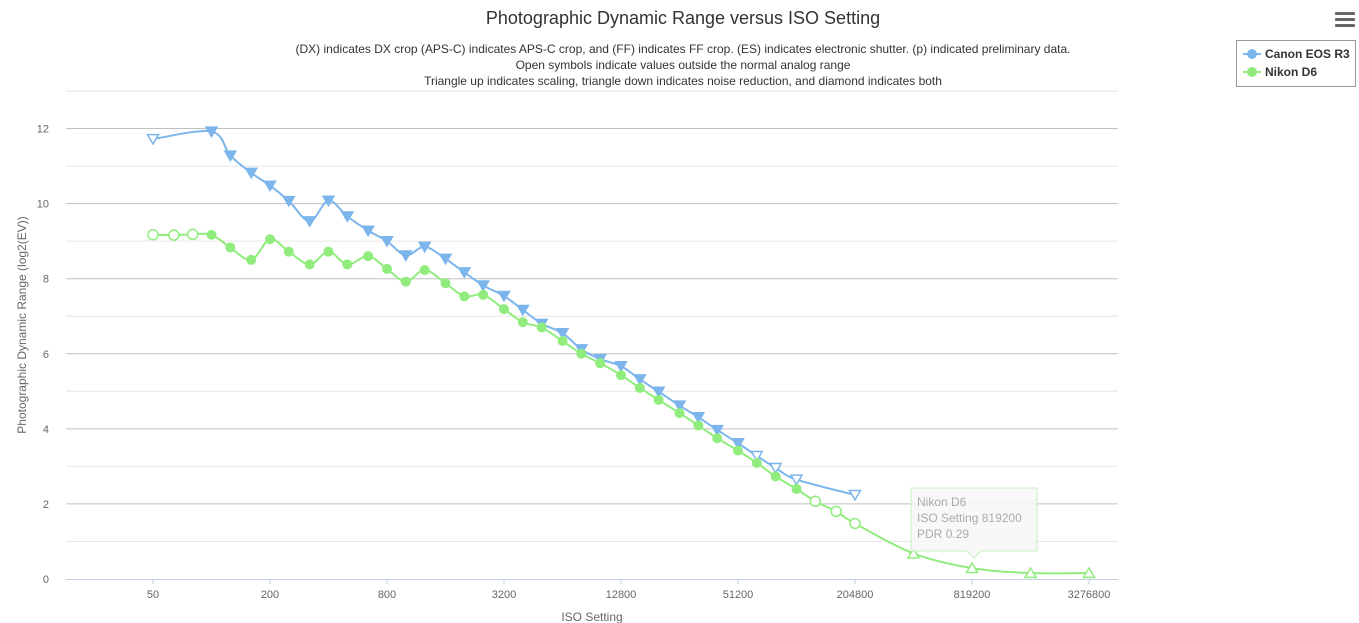 This screenshot has width=1359, height=623. I want to click on y-tick-label: 4, so click(46, 430).